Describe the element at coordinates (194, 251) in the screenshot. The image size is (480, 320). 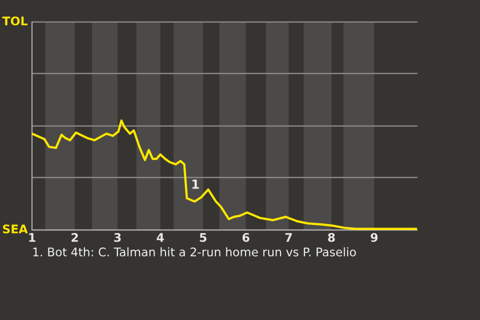
I see `text: 1. Bot 4th: C. Talman hit a 2-run home run vs P. Paselio` at that location.